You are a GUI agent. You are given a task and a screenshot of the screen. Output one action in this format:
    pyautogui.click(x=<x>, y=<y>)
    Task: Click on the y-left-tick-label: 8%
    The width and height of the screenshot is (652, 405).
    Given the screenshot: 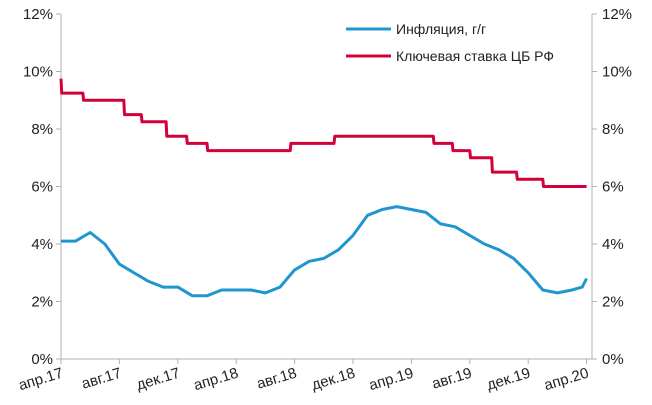 What is the action you would take?
    pyautogui.click(x=42, y=129)
    